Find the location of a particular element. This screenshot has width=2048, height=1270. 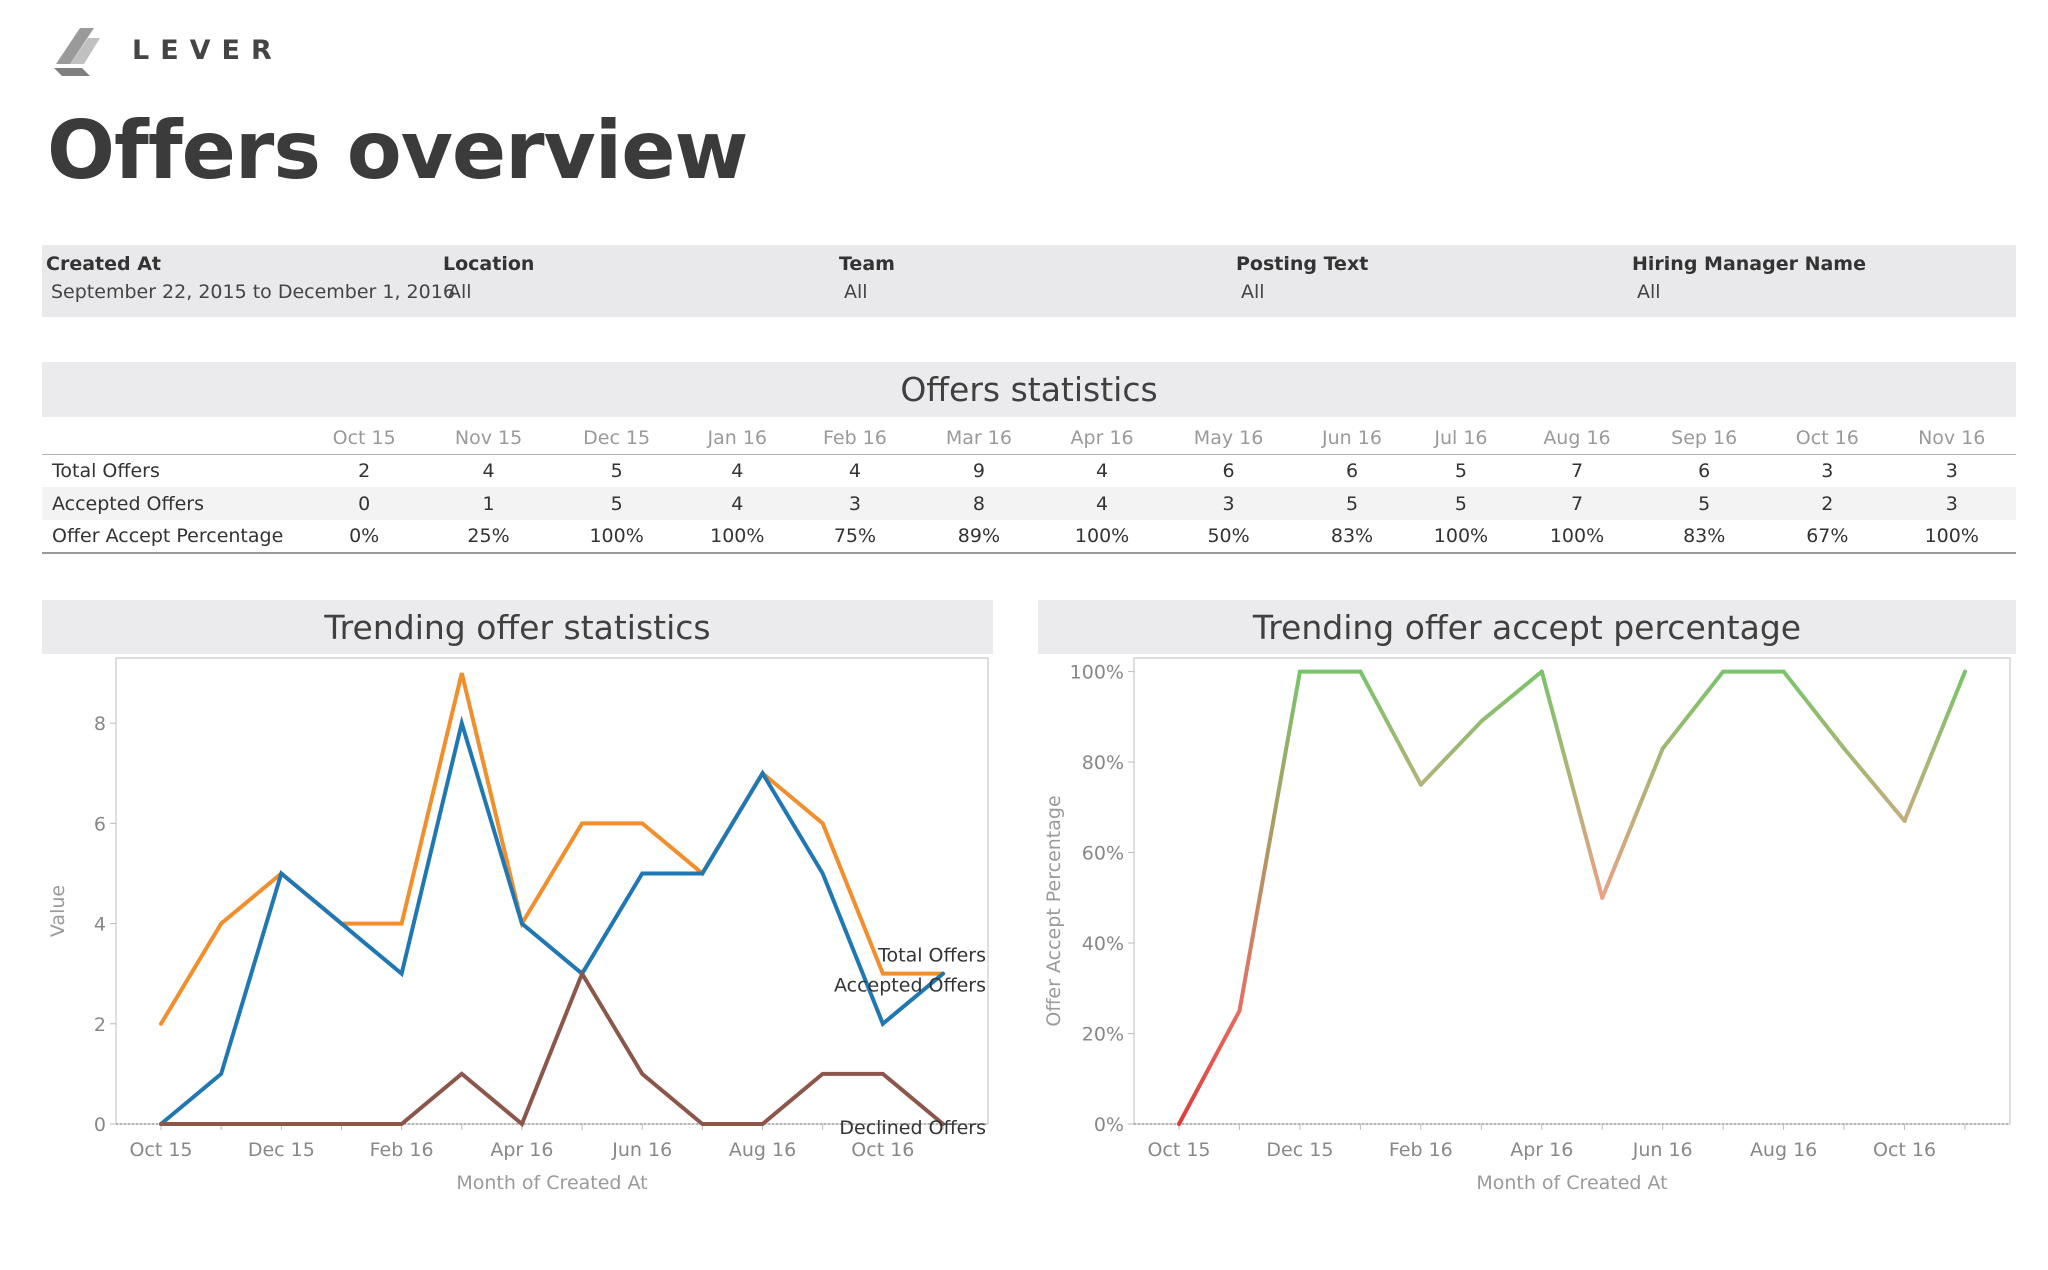

y-tick-label: 0 is located at coordinates (100, 1125).